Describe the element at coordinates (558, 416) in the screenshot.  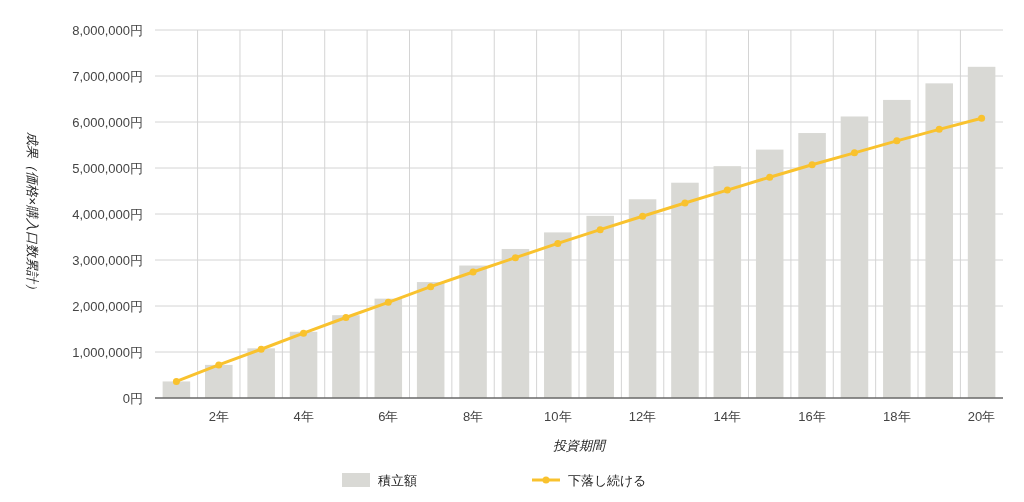
I see `x-tick-label: 10年` at that location.